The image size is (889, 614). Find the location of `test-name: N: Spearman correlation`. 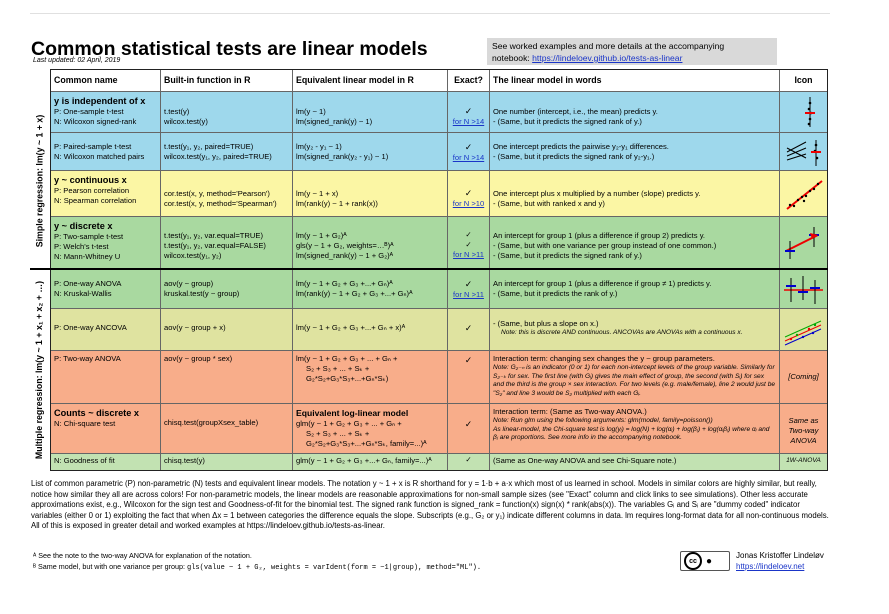

test-name: N: Spearman correlation is located at coordinates (95, 201).